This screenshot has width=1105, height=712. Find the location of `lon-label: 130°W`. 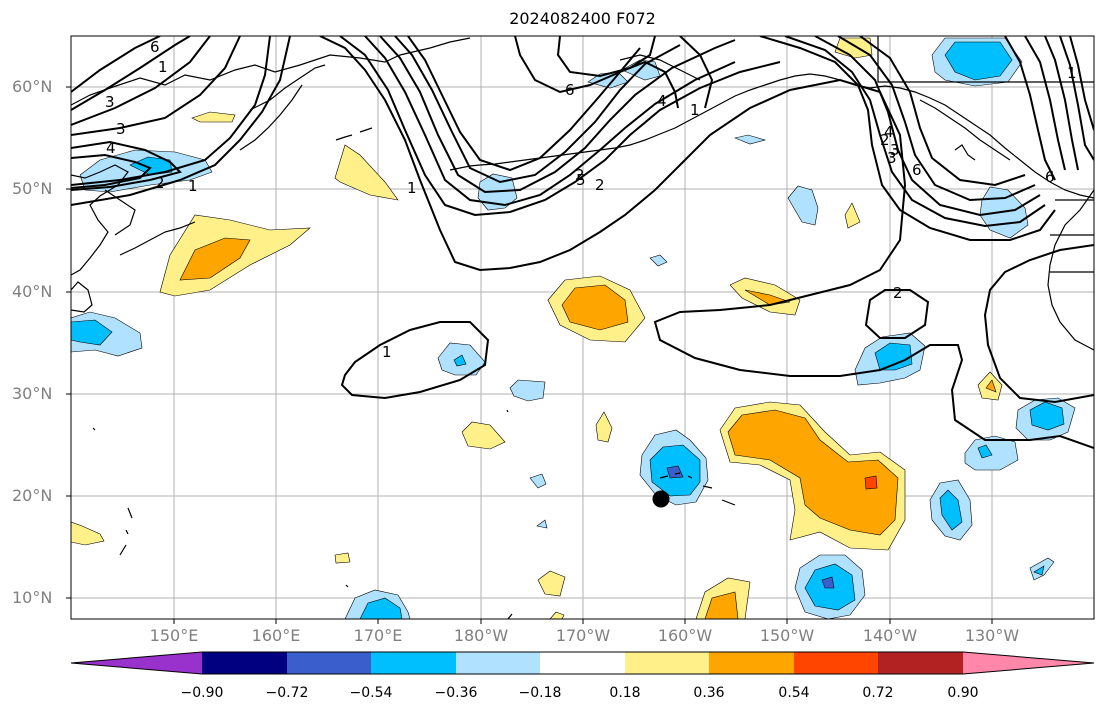

lon-label: 130°W is located at coordinates (992, 635).